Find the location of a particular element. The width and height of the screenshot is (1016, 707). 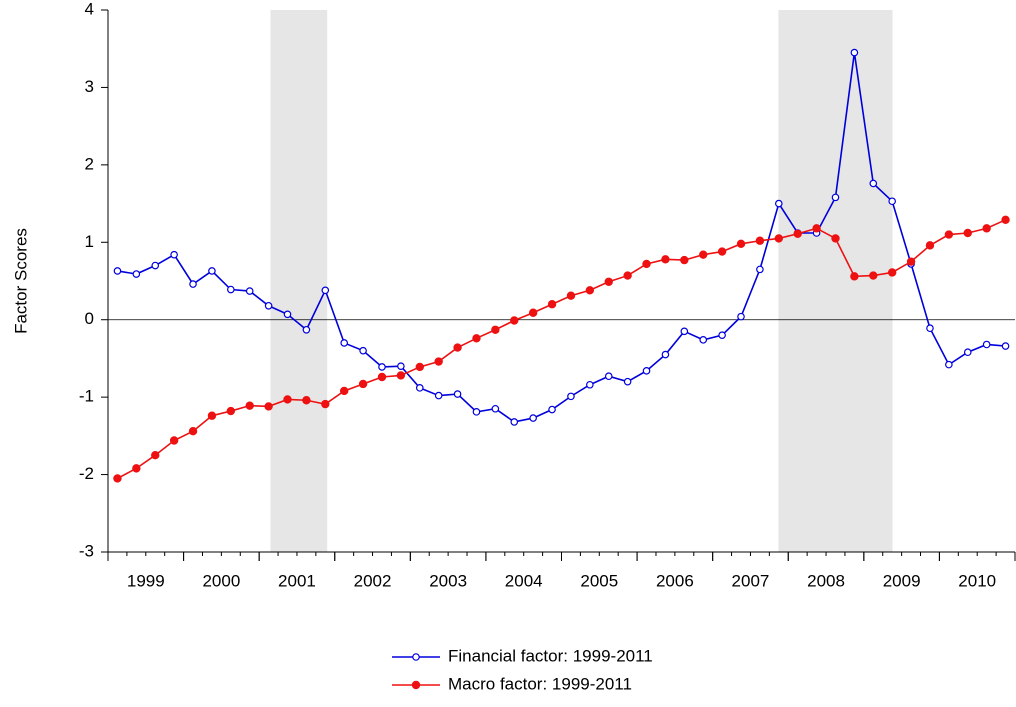

legend-label: Macro factor: 1999-2011 is located at coordinates (540, 683).